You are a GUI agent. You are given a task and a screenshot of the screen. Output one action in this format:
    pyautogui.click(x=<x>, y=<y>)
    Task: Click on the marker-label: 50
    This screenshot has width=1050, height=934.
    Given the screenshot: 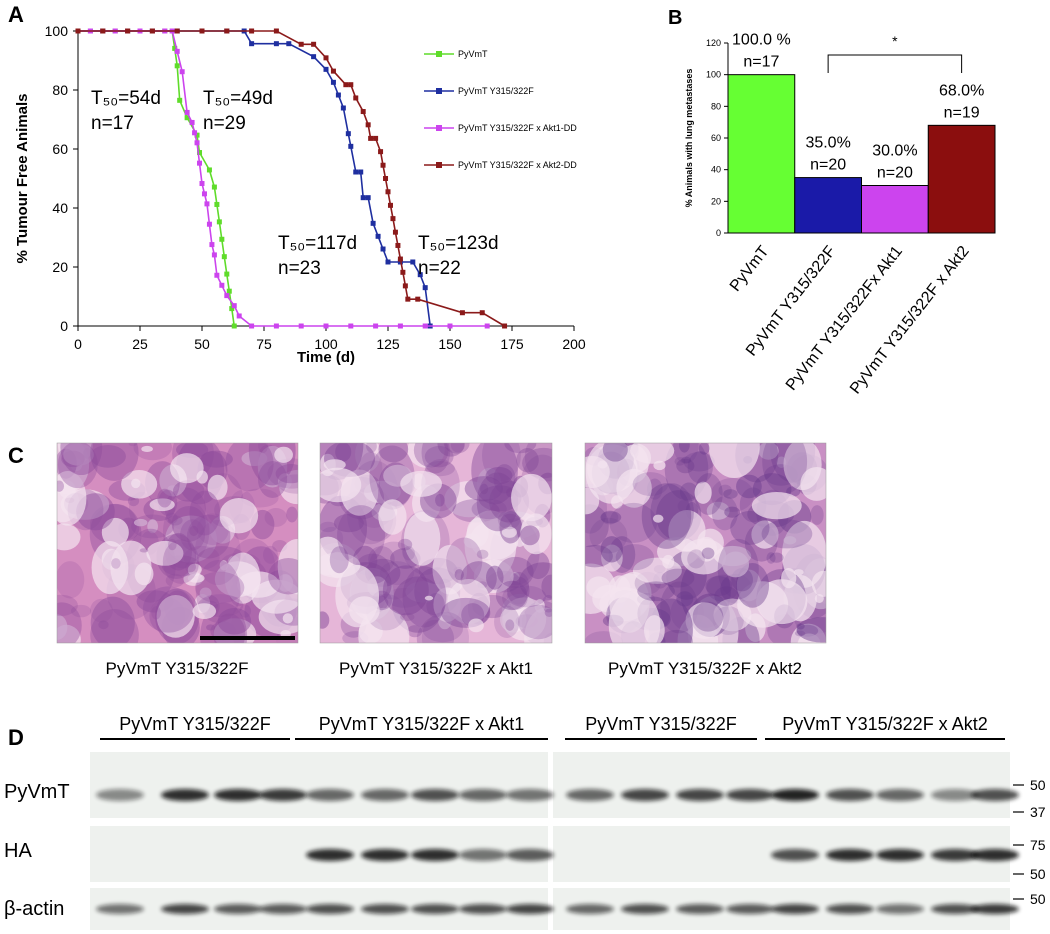 What is the action you would take?
    pyautogui.click(x=1038, y=874)
    